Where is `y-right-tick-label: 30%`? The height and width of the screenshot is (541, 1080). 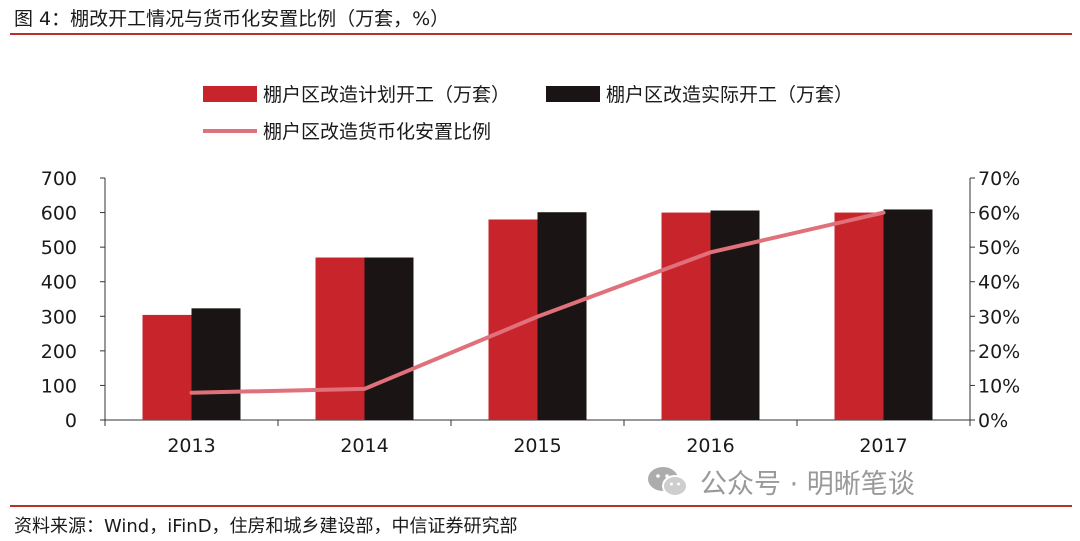
y-right-tick-label: 30% is located at coordinates (999, 317).